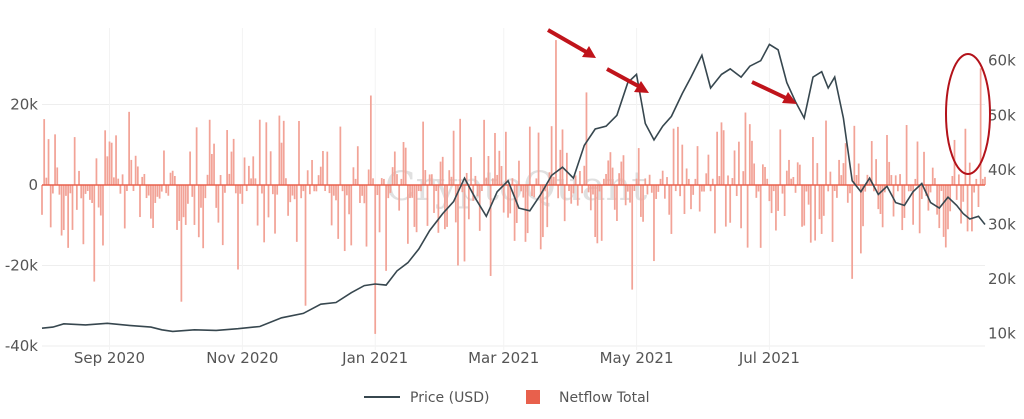  Describe the element at coordinates (588, 398) in the screenshot. I see `legend-item-netflow: Netflow Total` at that location.